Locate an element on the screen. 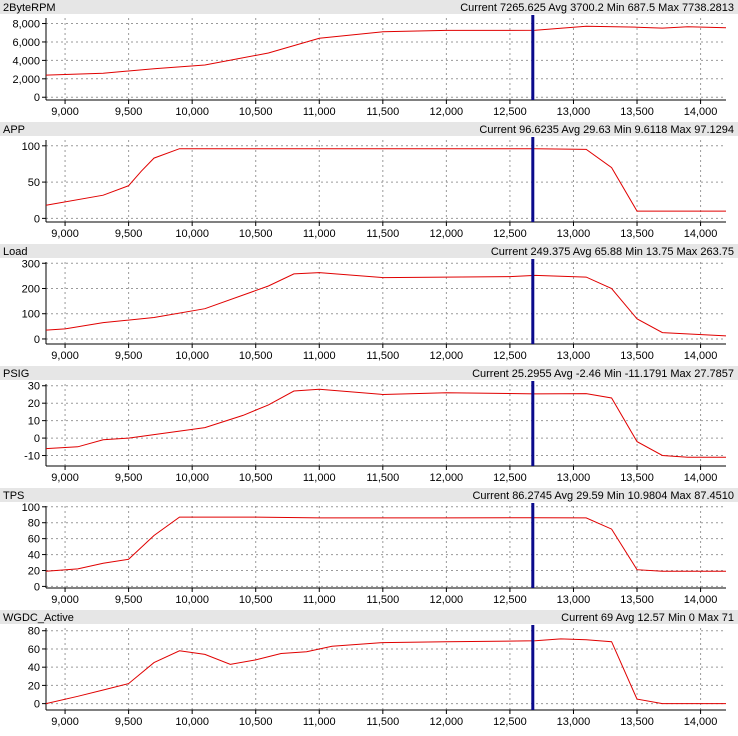  y-tick-label: 50 is located at coordinates (34, 183).